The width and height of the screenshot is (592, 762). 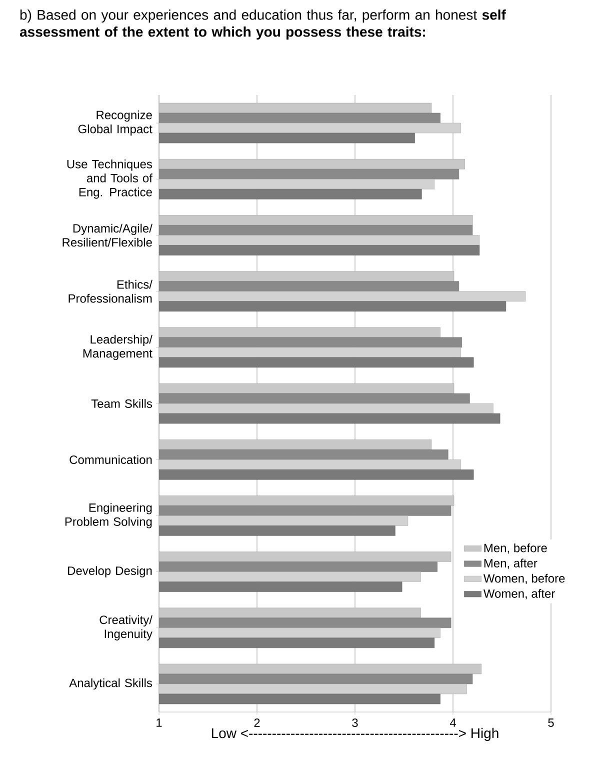 What do you see at coordinates (263, 25) in the screenshot?
I see `chart-title: b) Based on your experiences and education thus far, perform an honest self assessment of the extent to which you possess these traits:` at bounding box center [263, 25].